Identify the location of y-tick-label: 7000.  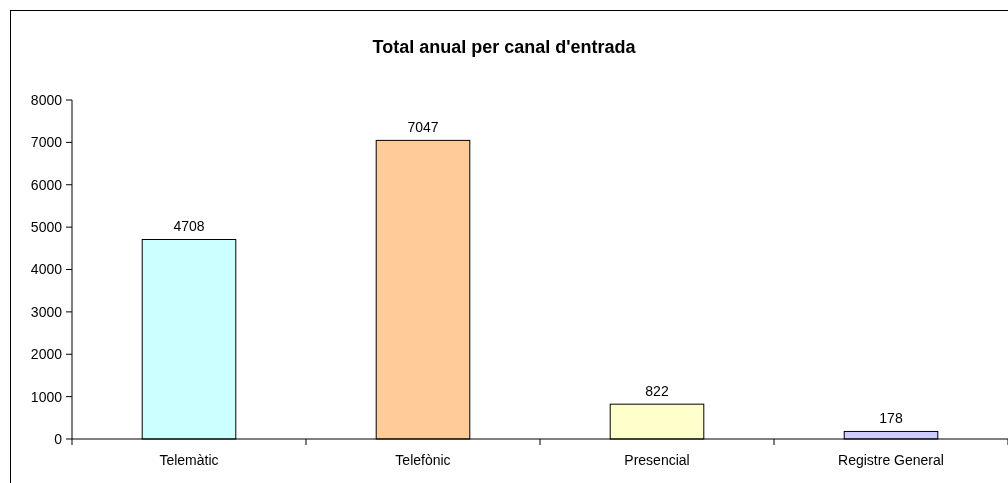
(46, 142).